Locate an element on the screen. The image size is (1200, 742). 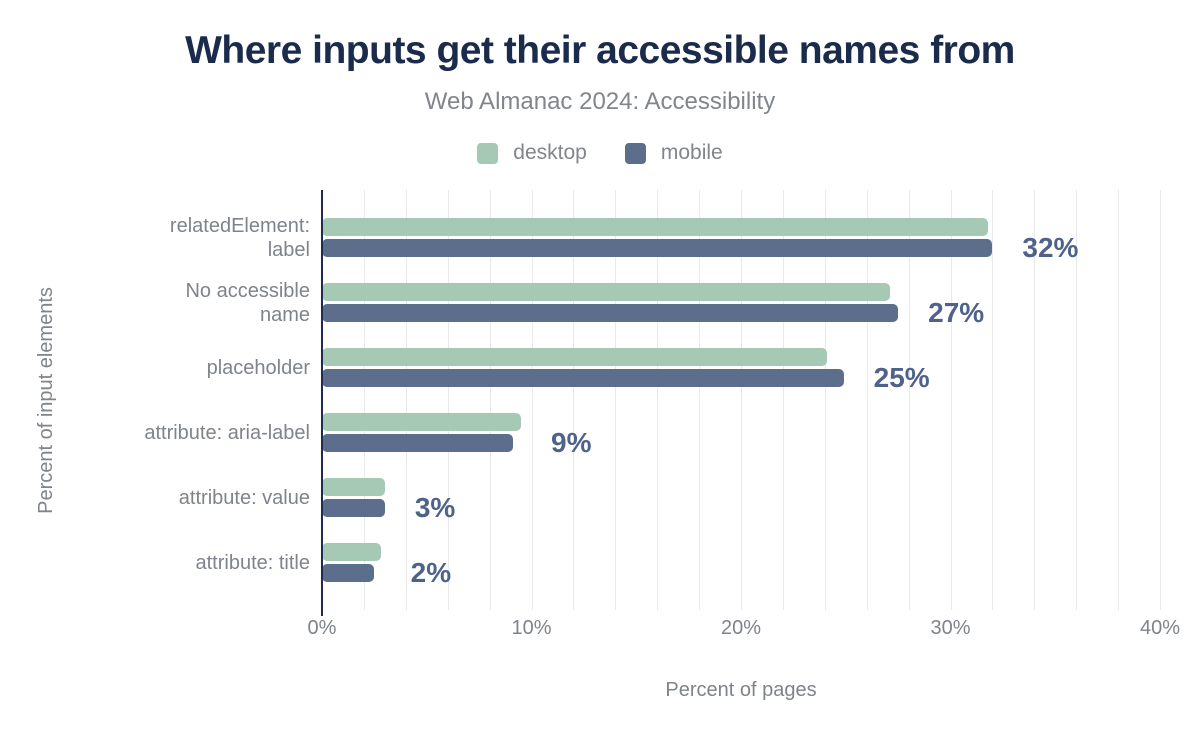
value-label: 25% is located at coordinates (901, 377).